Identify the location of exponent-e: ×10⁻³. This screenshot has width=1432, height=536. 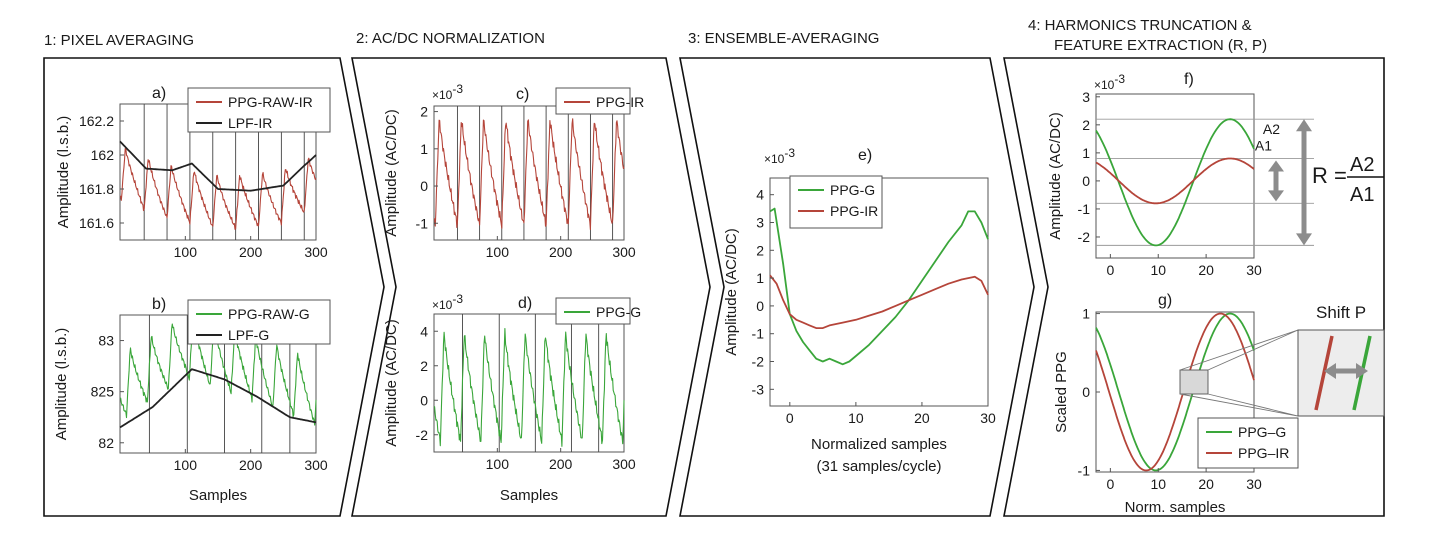
(779, 156).